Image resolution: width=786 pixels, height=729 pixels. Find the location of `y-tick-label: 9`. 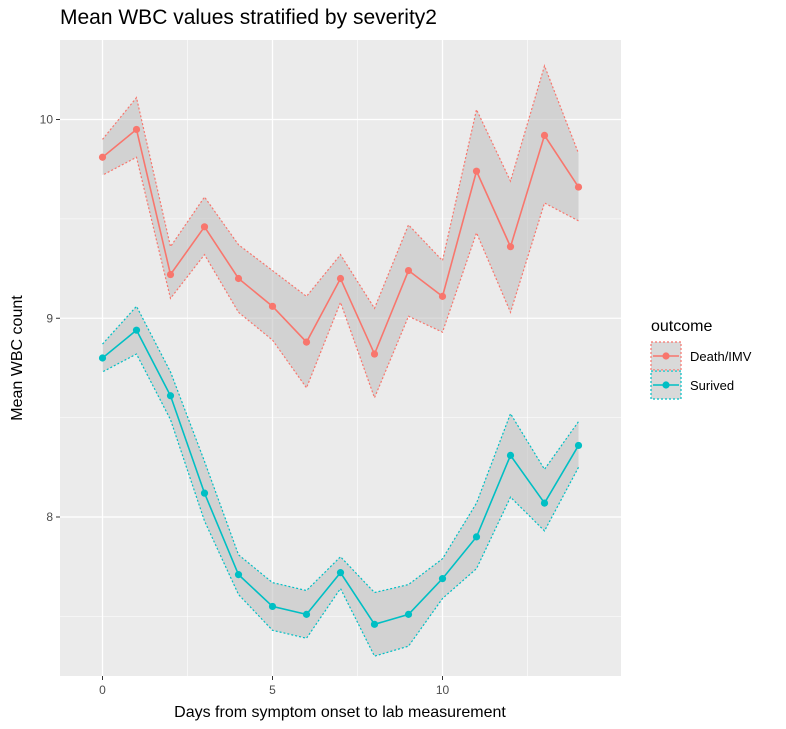

y-tick-label: 9 is located at coordinates (49, 318).